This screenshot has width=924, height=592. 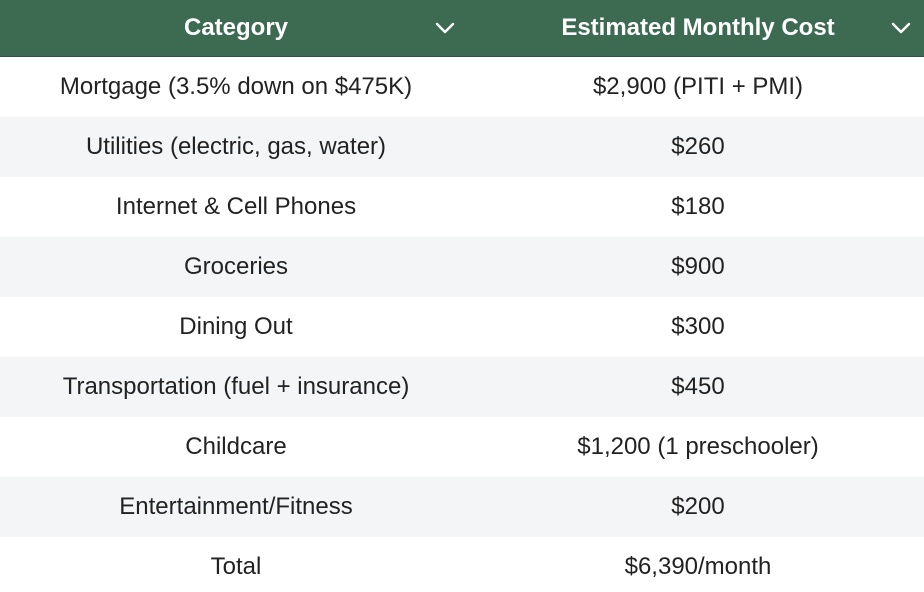 What do you see at coordinates (698, 146) in the screenshot?
I see `cost-cell: $260` at bounding box center [698, 146].